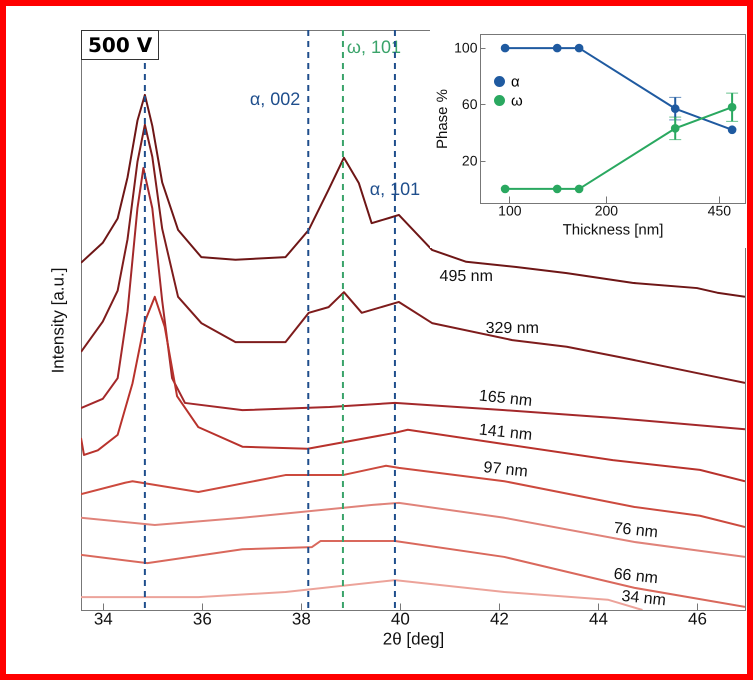  What do you see at coordinates (598, 619) in the screenshot?
I see `x-tick-label: 44` at bounding box center [598, 619].